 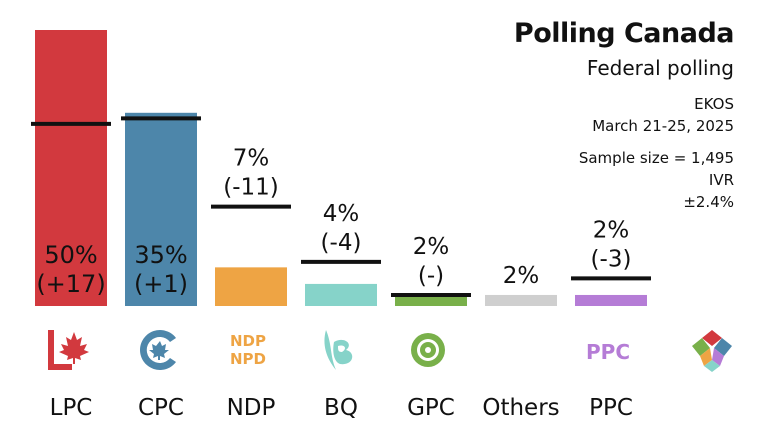 I want to click on value-label-gpc: 2%, so click(x=431, y=247).